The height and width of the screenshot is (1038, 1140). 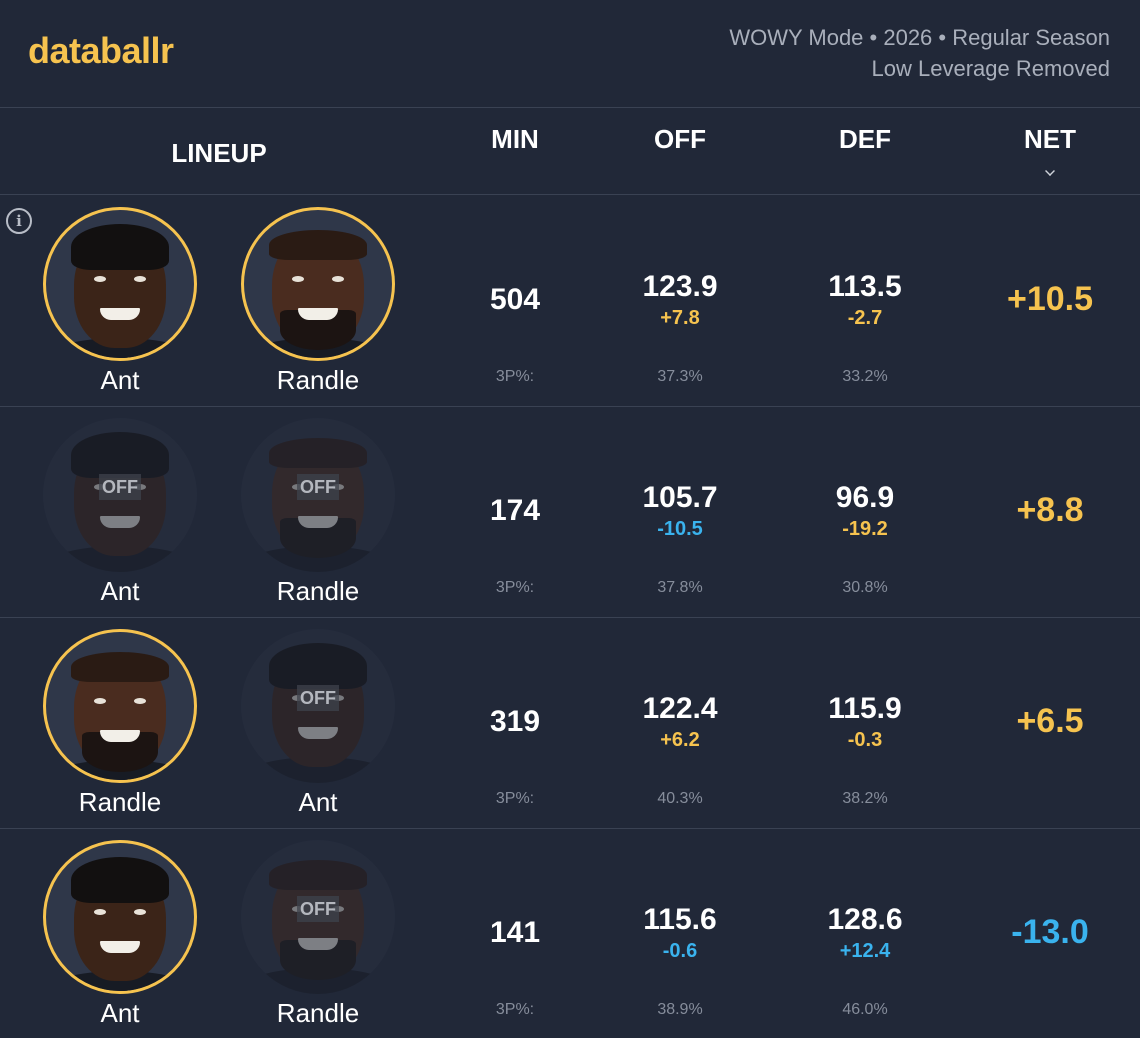 I want to click on off-delta: -10.5, so click(x=680, y=529).